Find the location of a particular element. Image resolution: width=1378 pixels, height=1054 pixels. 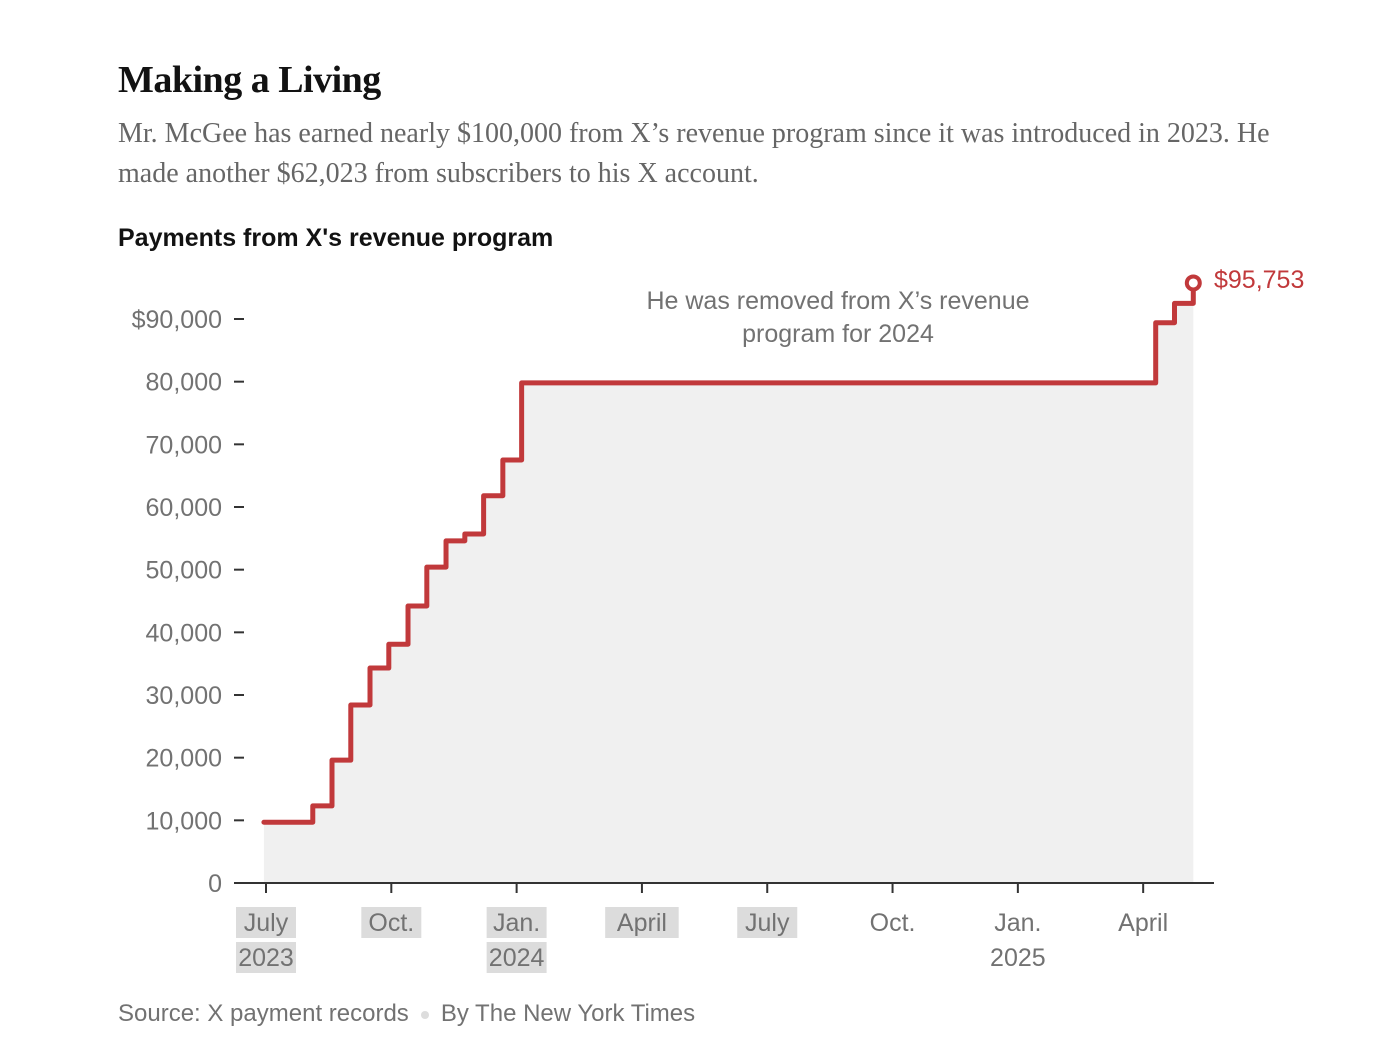

end-value-label: $95,753 is located at coordinates (1259, 280).